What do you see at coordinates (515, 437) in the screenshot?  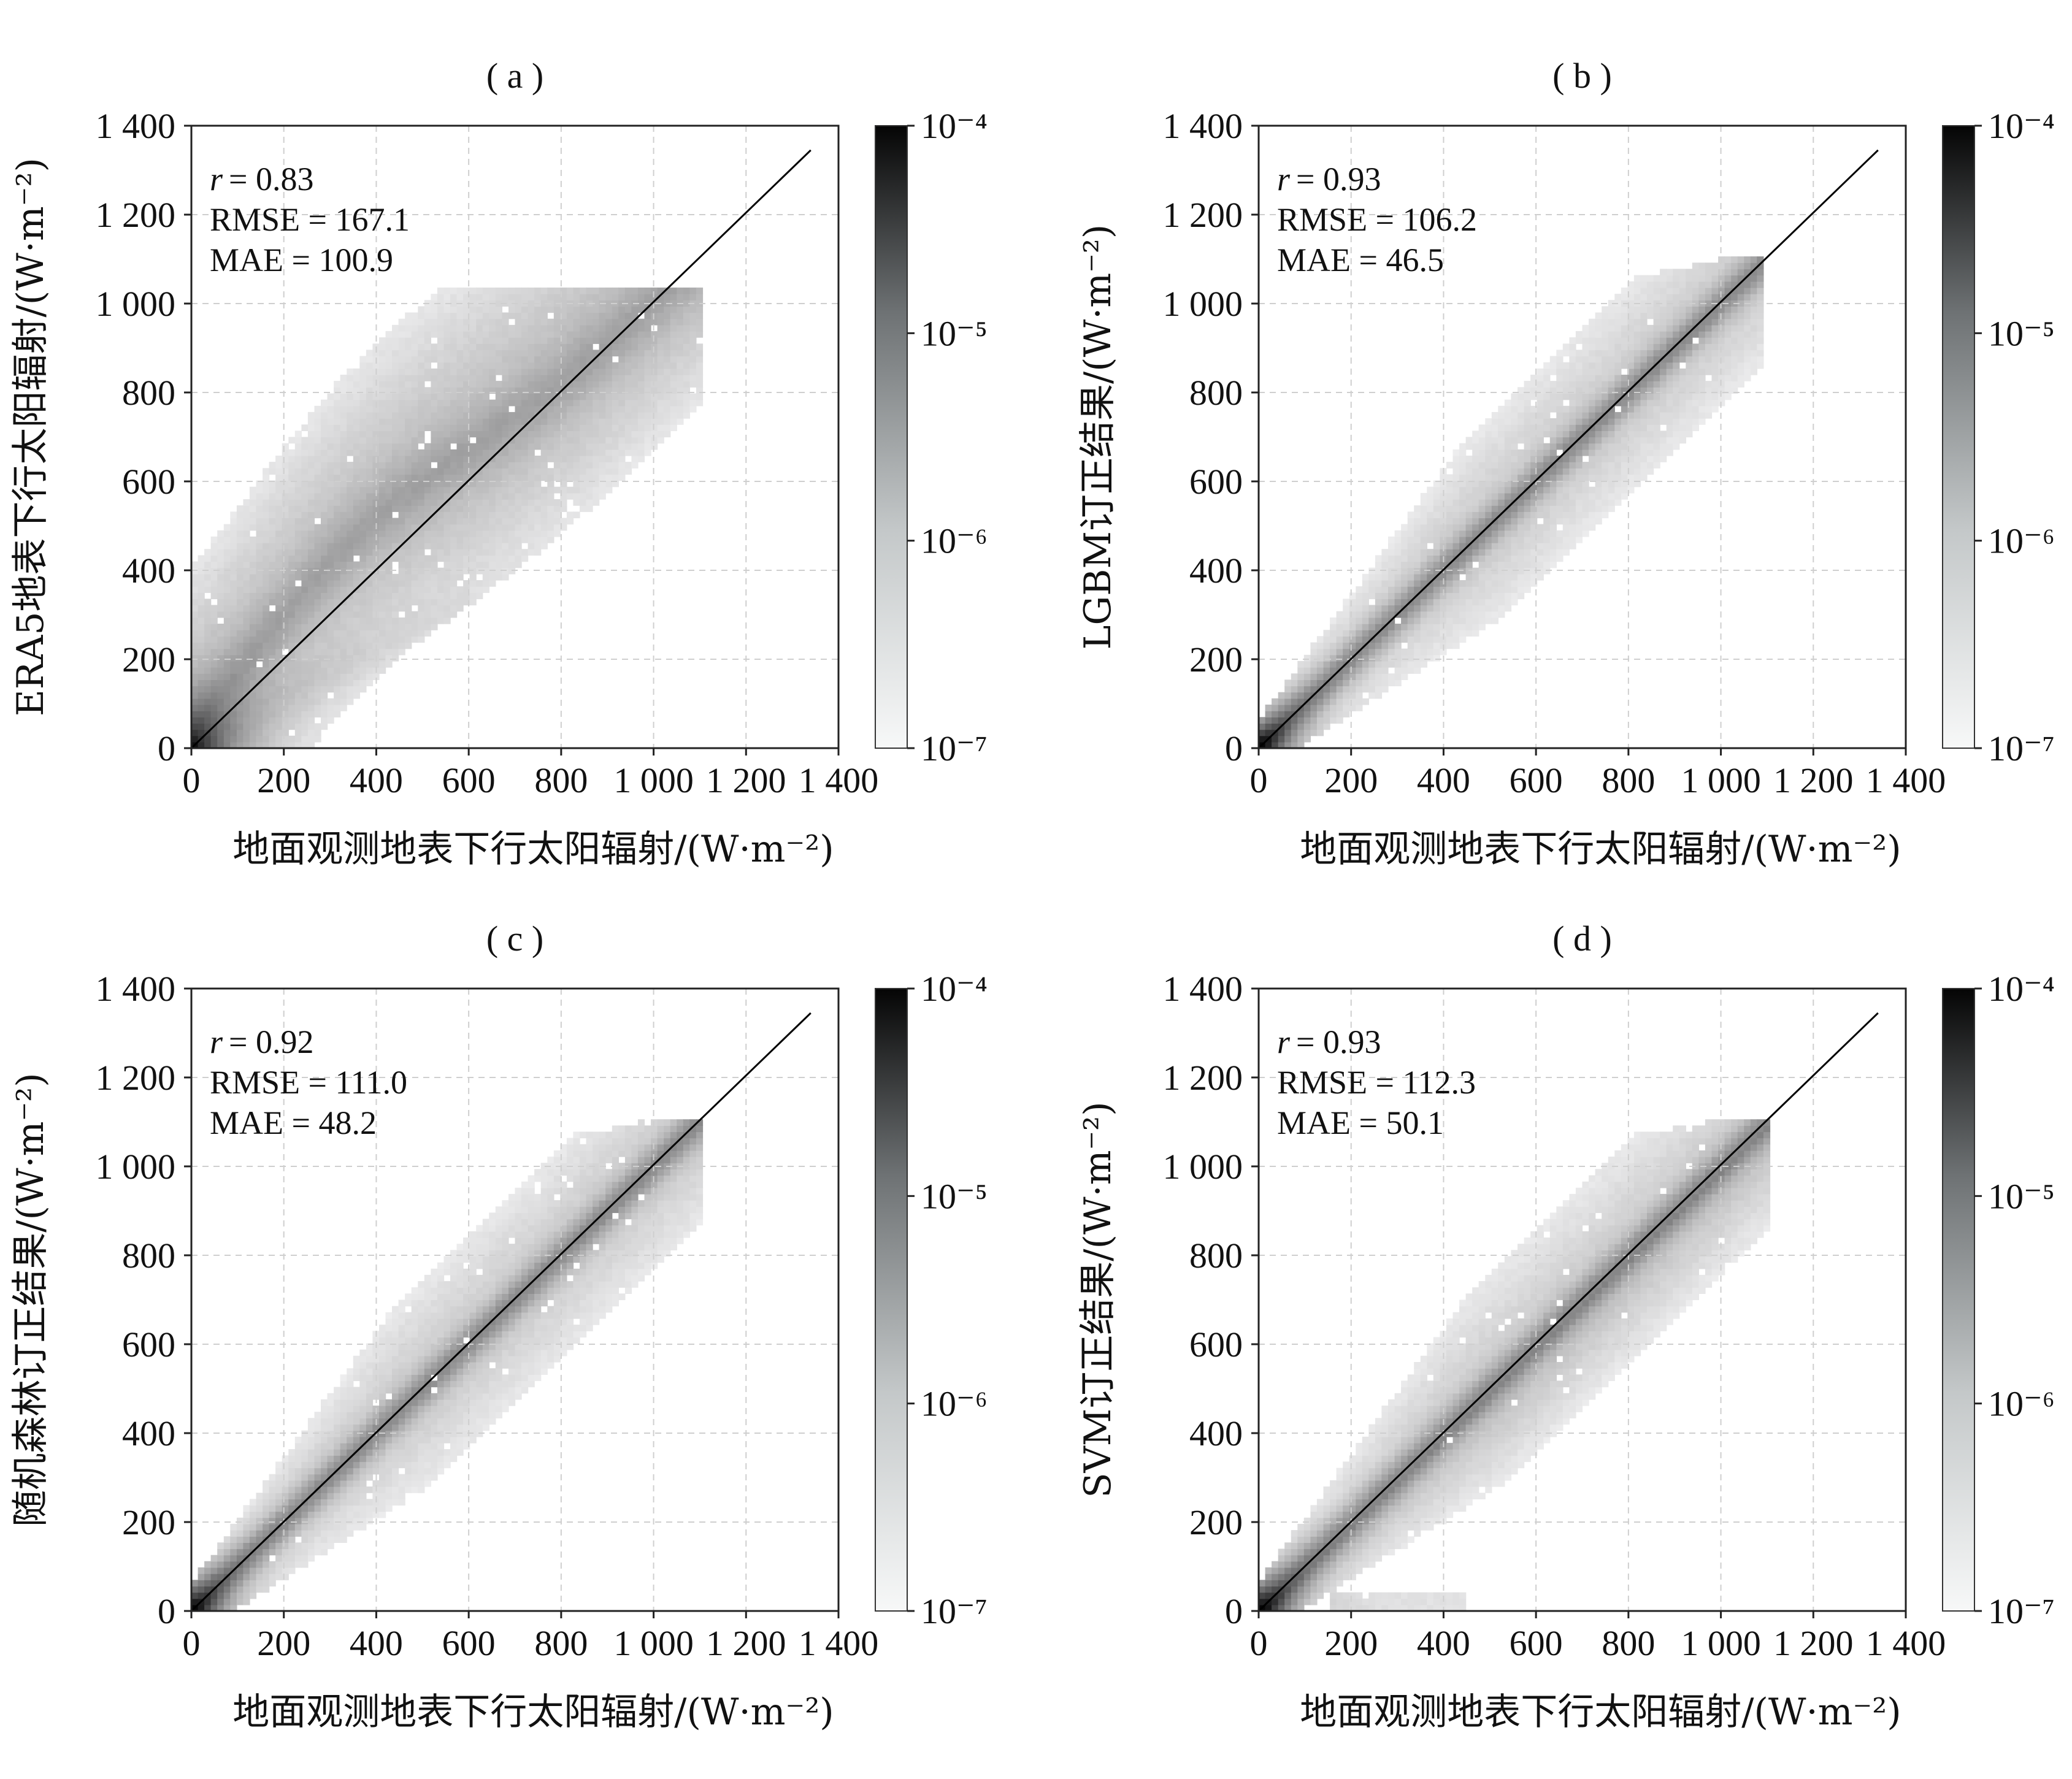 I see `plot-frame` at bounding box center [515, 437].